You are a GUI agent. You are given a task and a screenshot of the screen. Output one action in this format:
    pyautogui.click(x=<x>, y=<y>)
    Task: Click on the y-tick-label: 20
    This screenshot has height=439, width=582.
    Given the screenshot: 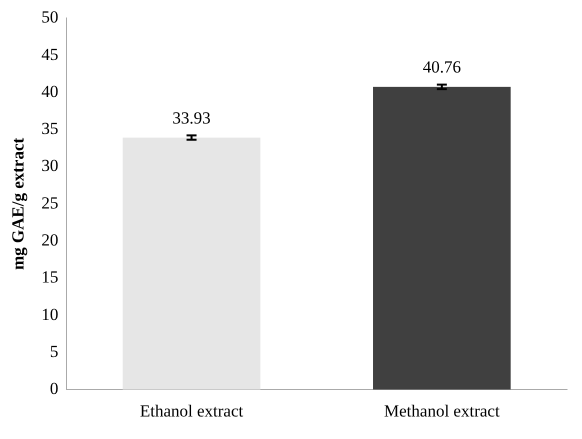 What is the action you would take?
    pyautogui.click(x=49, y=240)
    